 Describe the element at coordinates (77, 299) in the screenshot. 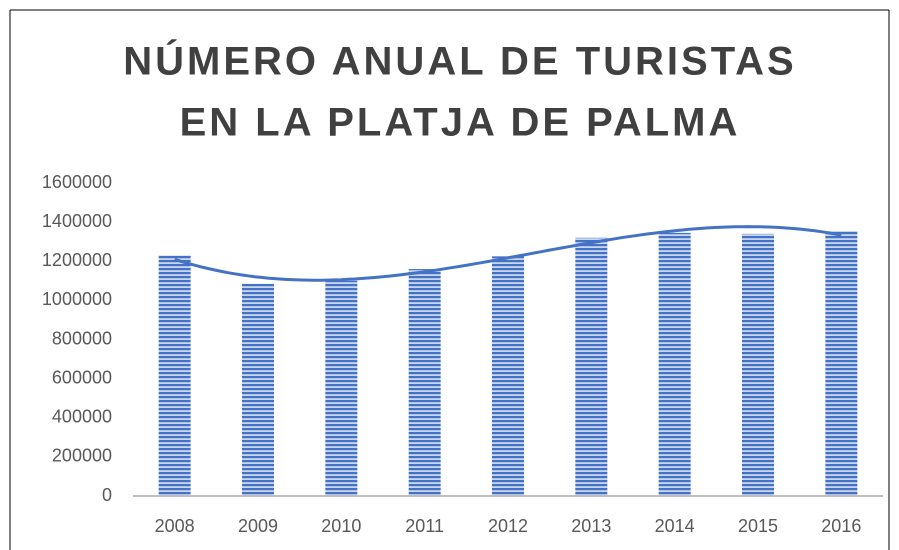

I see `y-tick-label: 1000000` at that location.